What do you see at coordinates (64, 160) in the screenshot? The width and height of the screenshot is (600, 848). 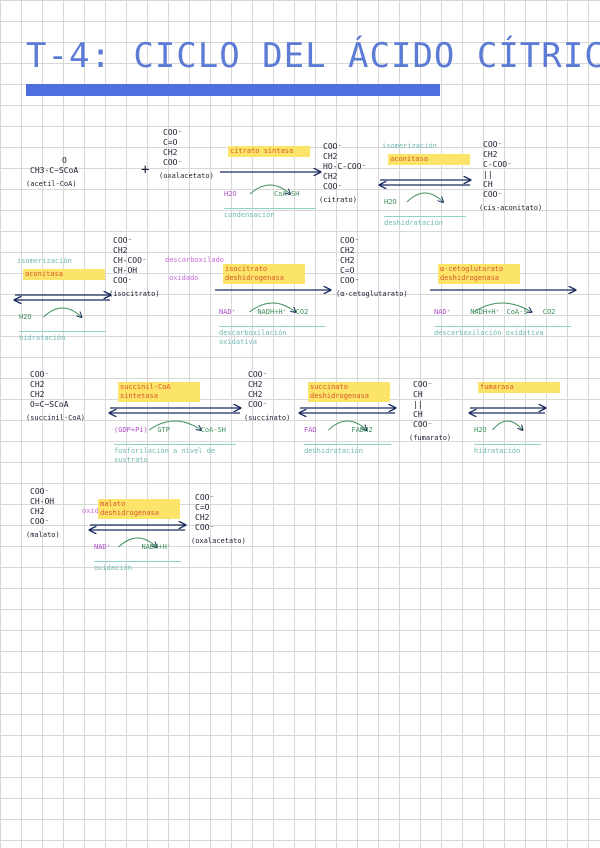 I see `molecule-line: O` at bounding box center [64, 160].